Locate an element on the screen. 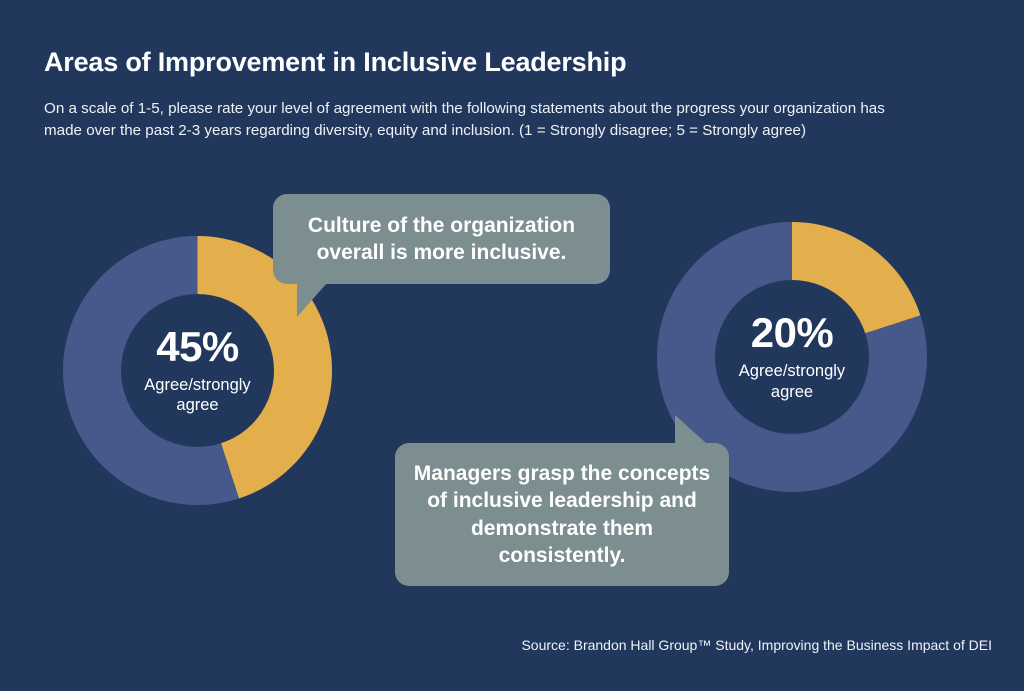 The image size is (1024, 691). donut-percent-value-managers: 20% is located at coordinates (792, 333).